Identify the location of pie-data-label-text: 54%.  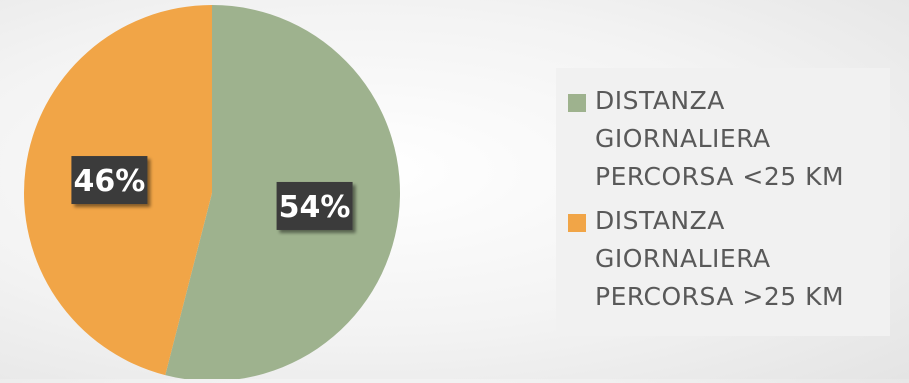
(315, 207).